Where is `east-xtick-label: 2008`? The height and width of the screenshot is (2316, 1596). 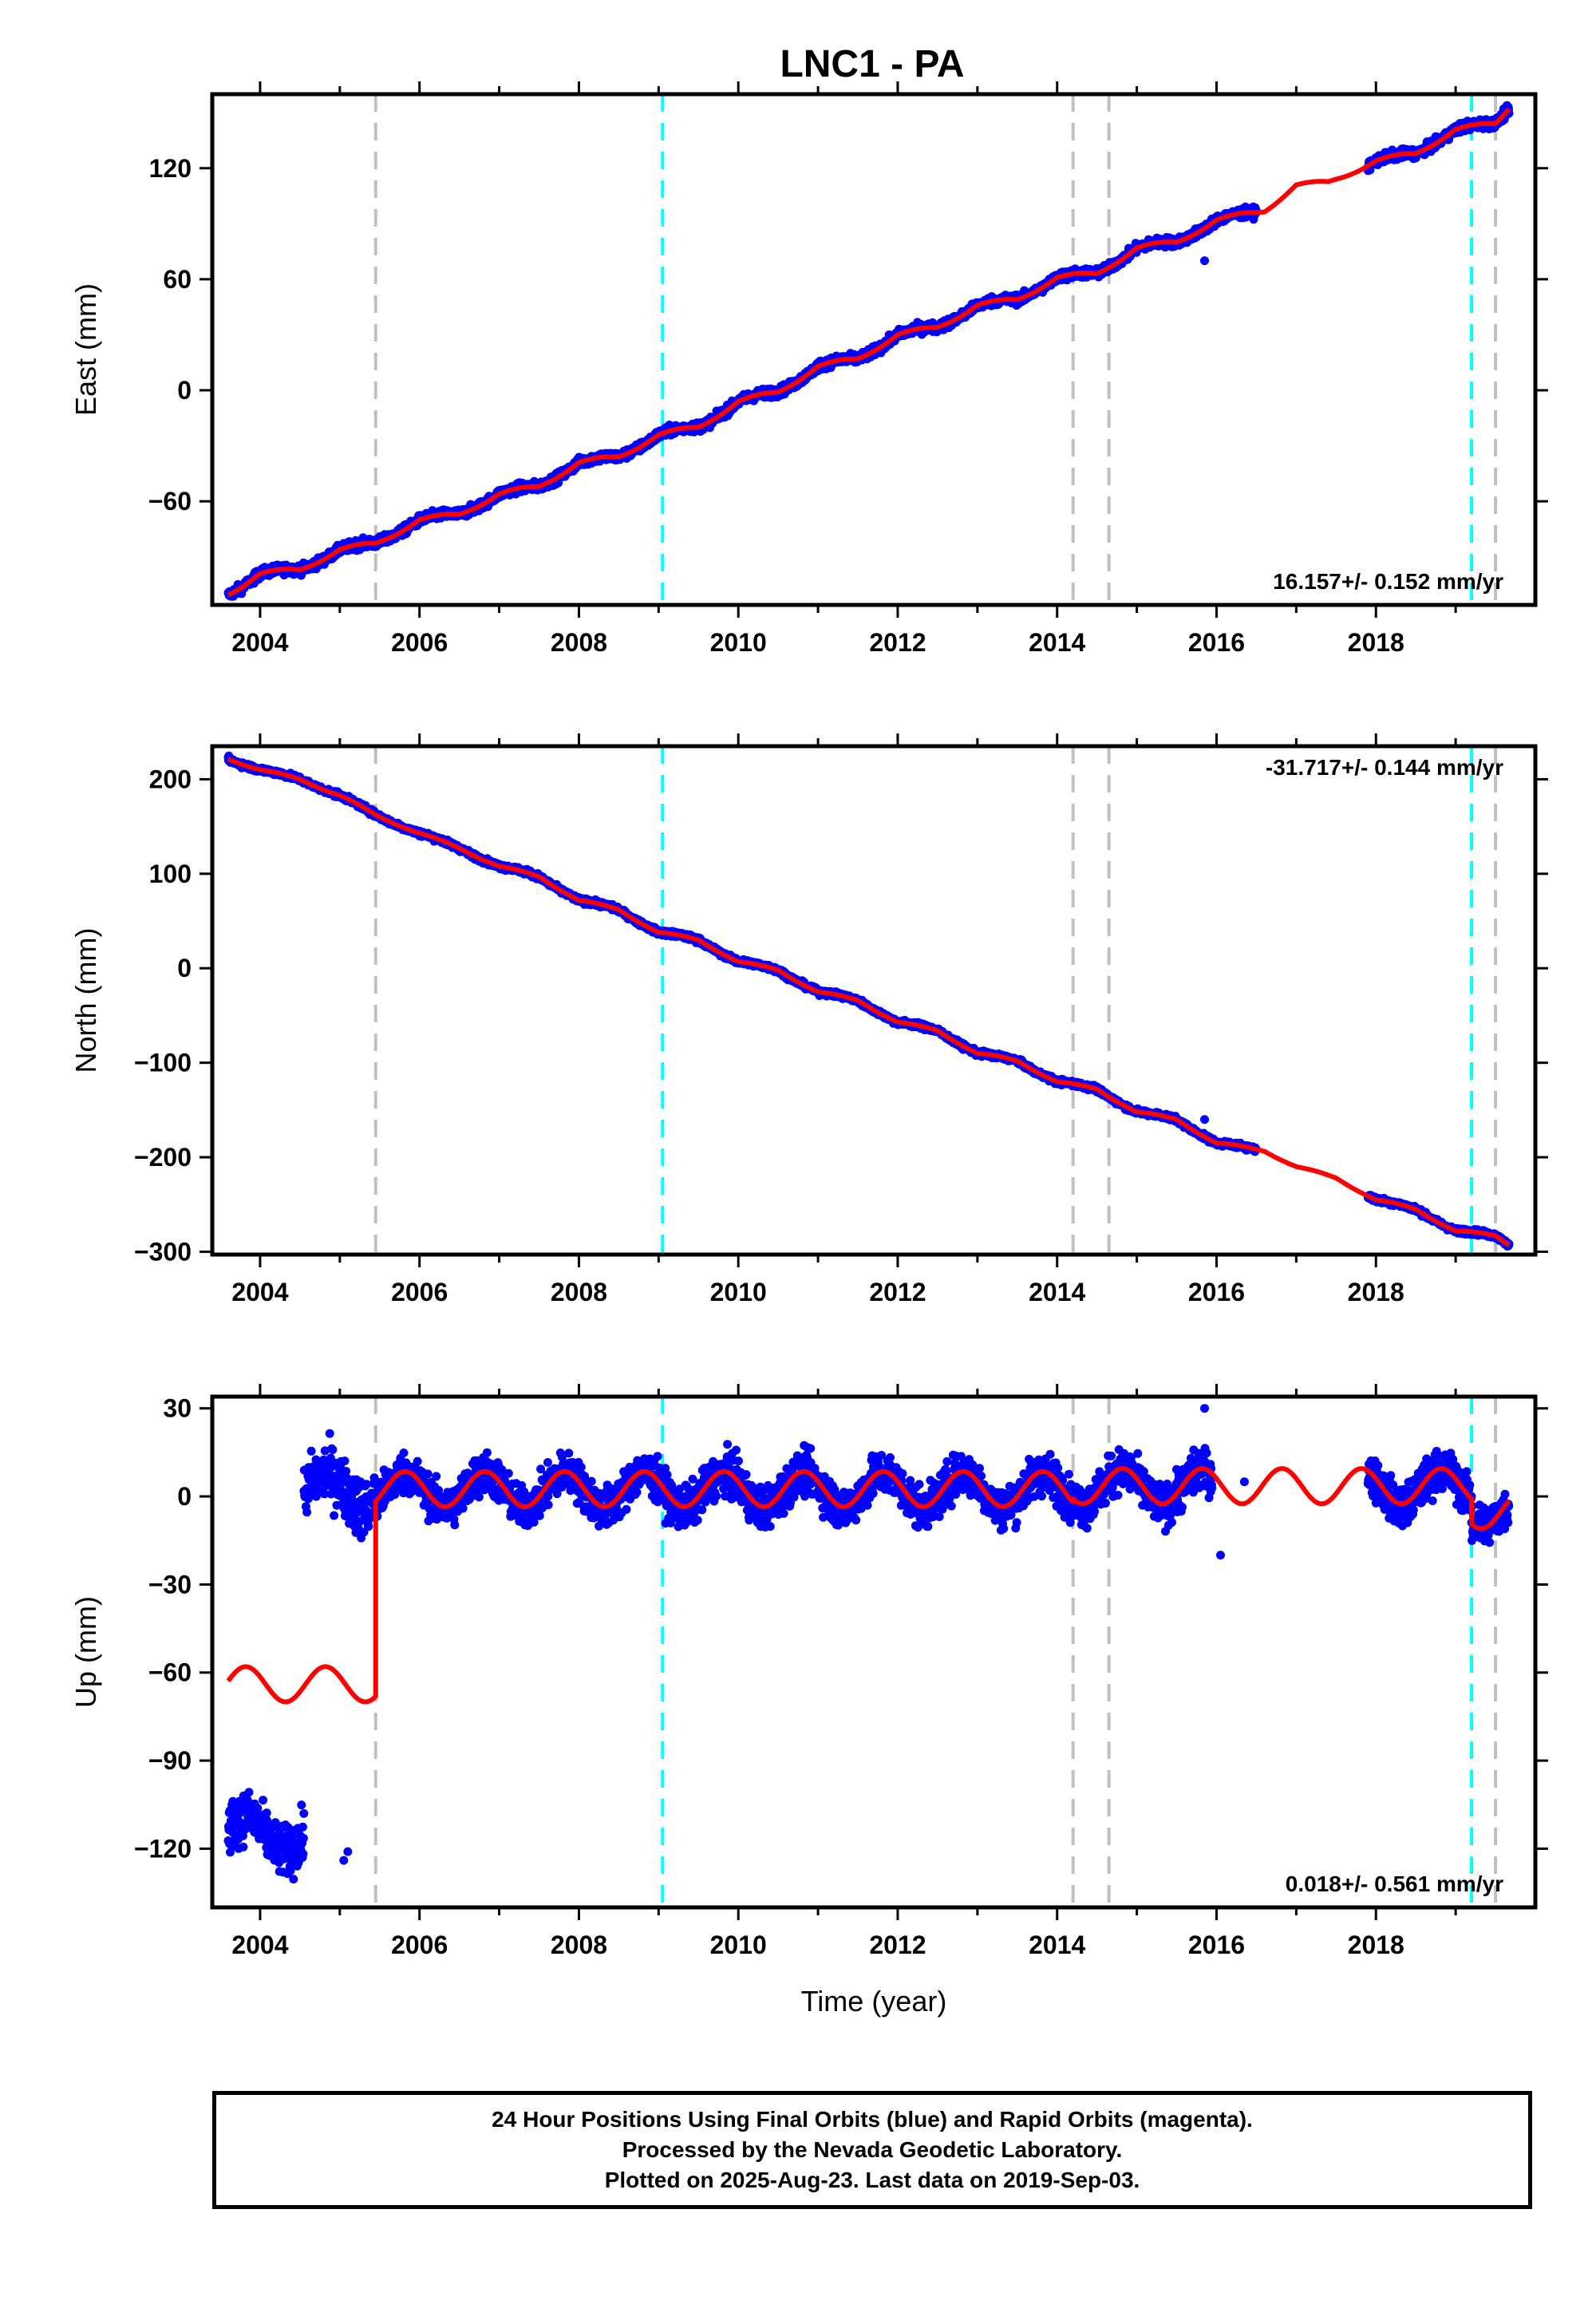 east-xtick-label: 2008 is located at coordinates (579, 642).